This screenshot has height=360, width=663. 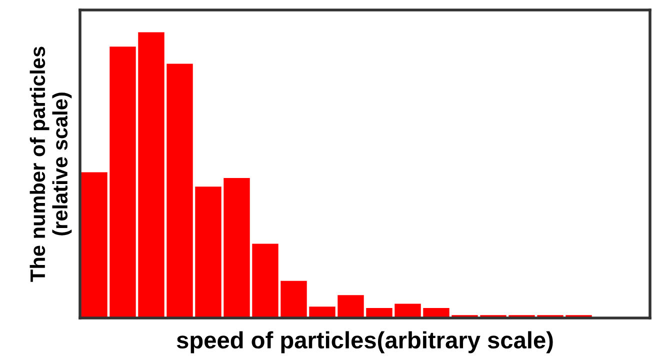 What do you see at coordinates (364, 342) in the screenshot?
I see `x-axis-title: speed of particles(arbitrary scale)` at bounding box center [364, 342].